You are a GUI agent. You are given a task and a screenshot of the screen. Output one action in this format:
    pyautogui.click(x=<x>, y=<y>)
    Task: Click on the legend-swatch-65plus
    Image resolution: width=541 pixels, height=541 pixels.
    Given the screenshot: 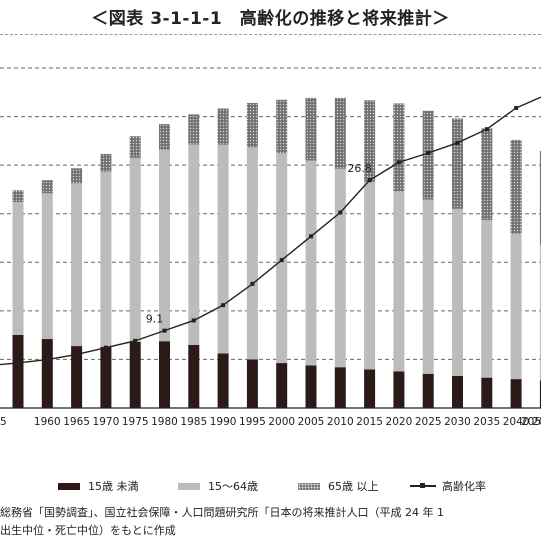 What is the action you would take?
    pyautogui.click(x=309, y=486)
    